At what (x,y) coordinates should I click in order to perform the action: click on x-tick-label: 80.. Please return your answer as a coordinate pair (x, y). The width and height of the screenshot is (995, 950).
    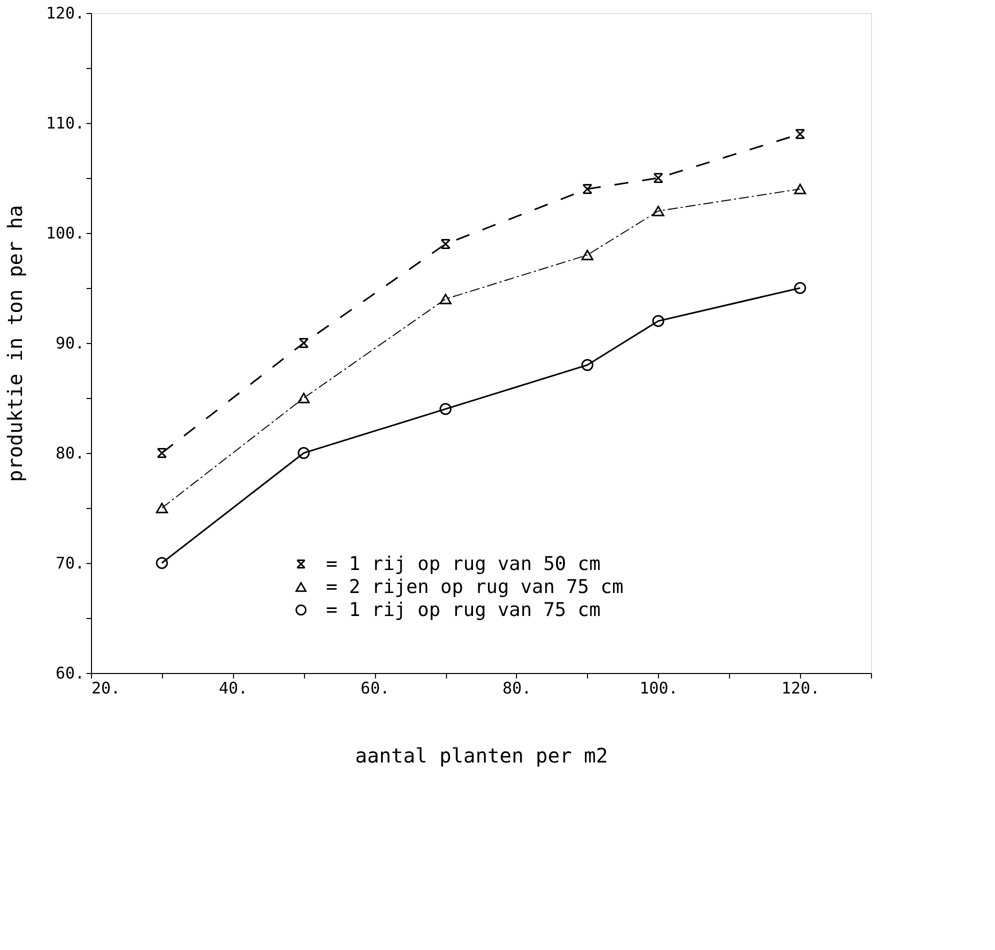
    Looking at the image, I should click on (517, 688).